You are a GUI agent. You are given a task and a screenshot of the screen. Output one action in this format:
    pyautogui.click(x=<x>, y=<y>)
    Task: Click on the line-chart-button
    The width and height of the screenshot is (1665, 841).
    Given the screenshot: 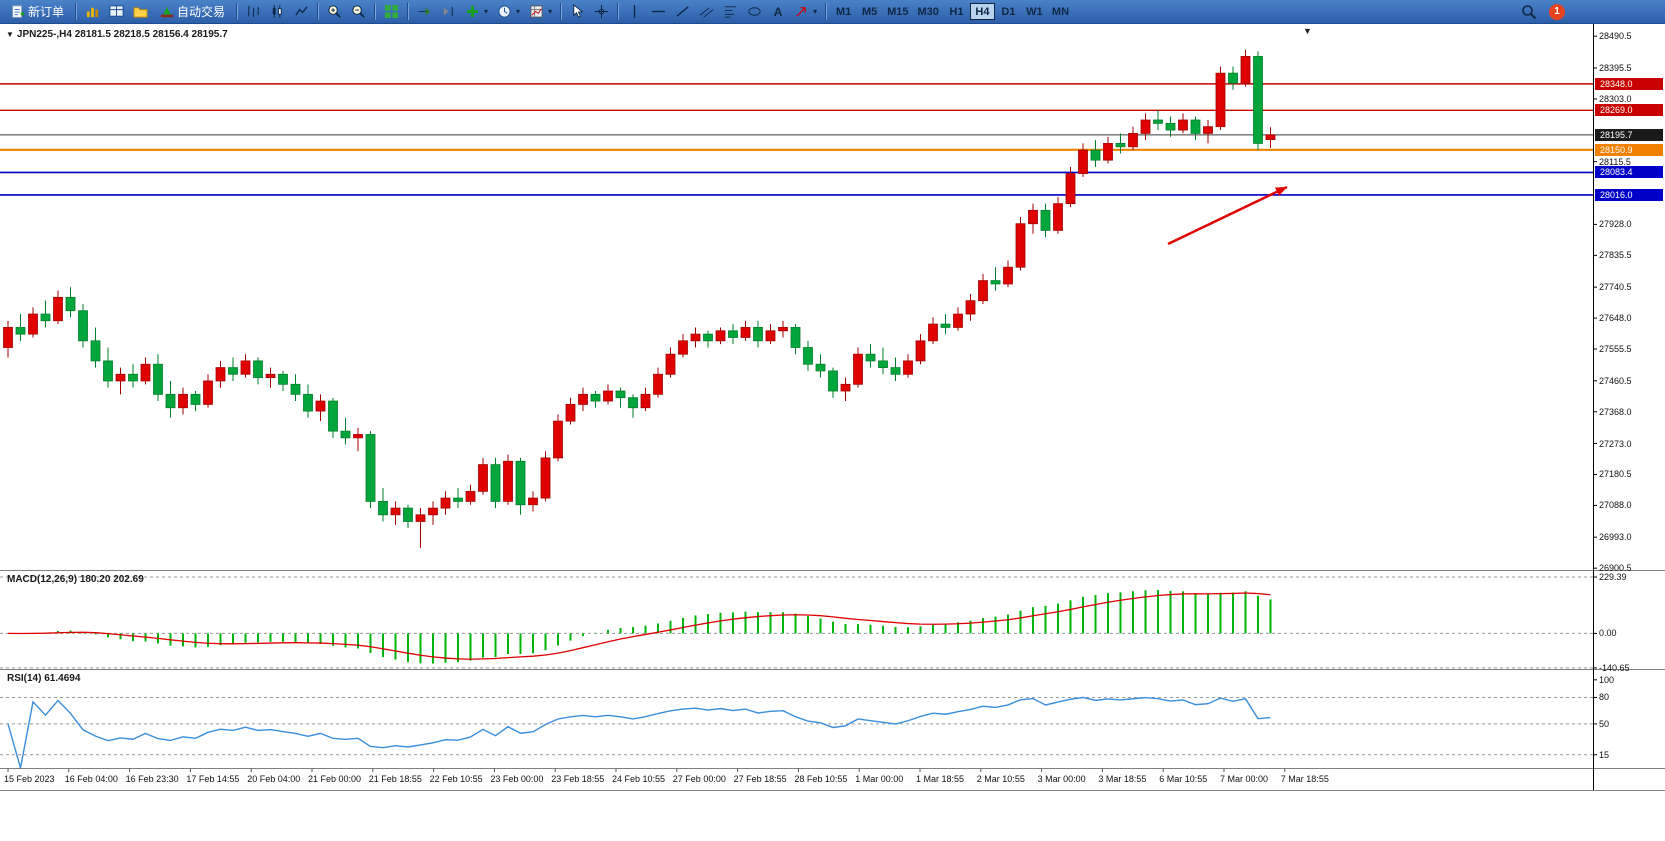 What is the action you would take?
    pyautogui.click(x=301, y=12)
    